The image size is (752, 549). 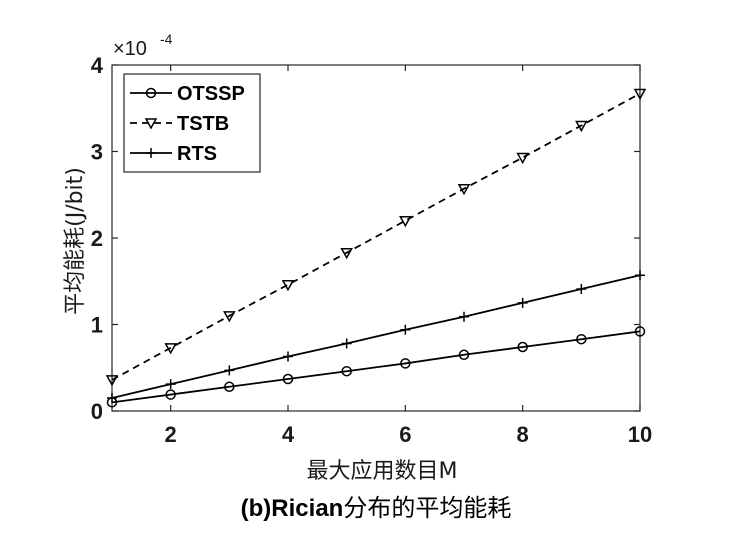 What do you see at coordinates (640, 434) in the screenshot?
I see `x-tick-label: 10` at bounding box center [640, 434].